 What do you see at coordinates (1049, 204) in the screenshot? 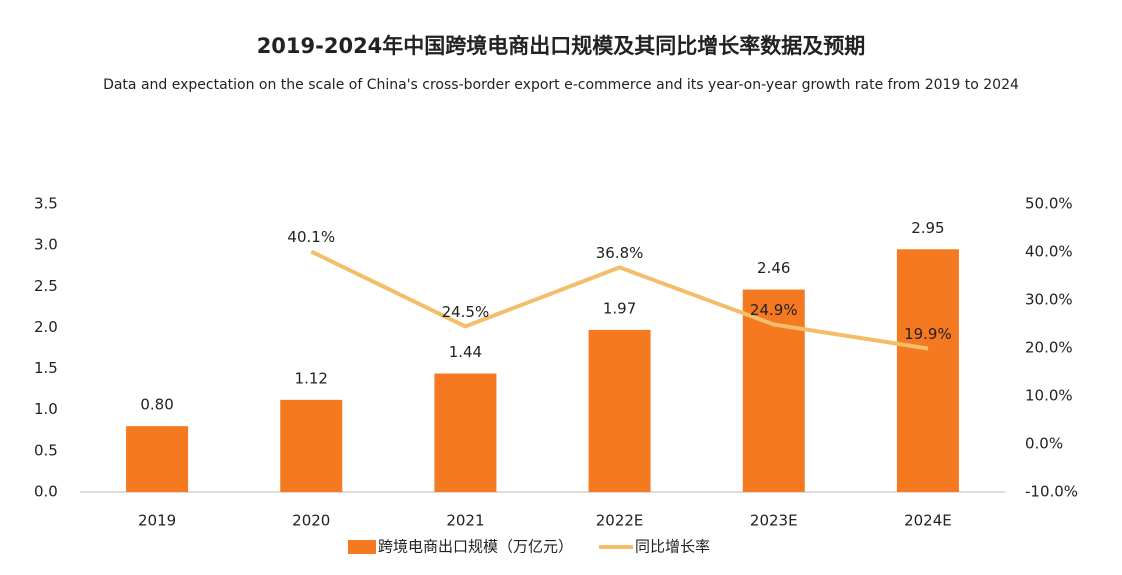
I see `y2-tick-label: 50.0%` at bounding box center [1049, 204].